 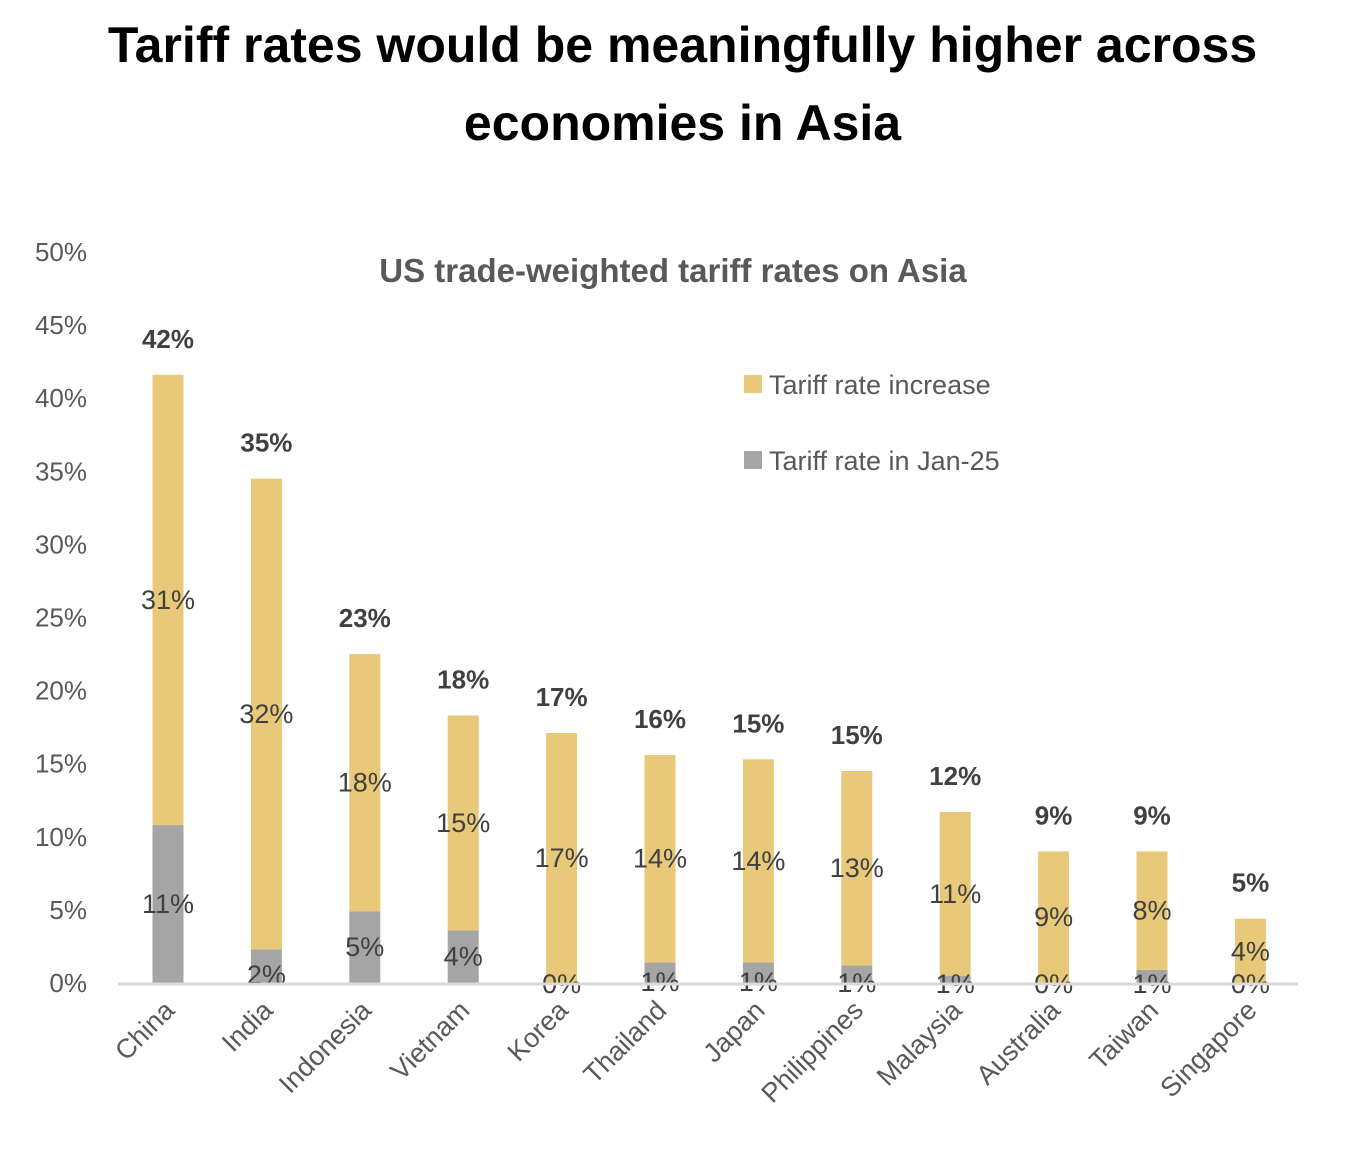 What do you see at coordinates (61, 691) in the screenshot?
I see `y-tick-label: 20%` at bounding box center [61, 691].